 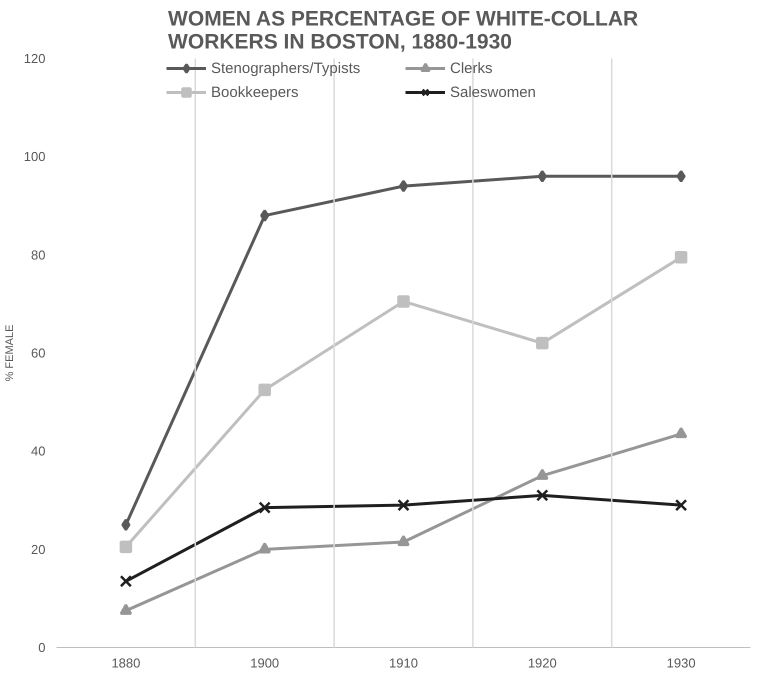 What do you see at coordinates (472, 68) in the screenshot?
I see `legend-label: Clerks` at bounding box center [472, 68].